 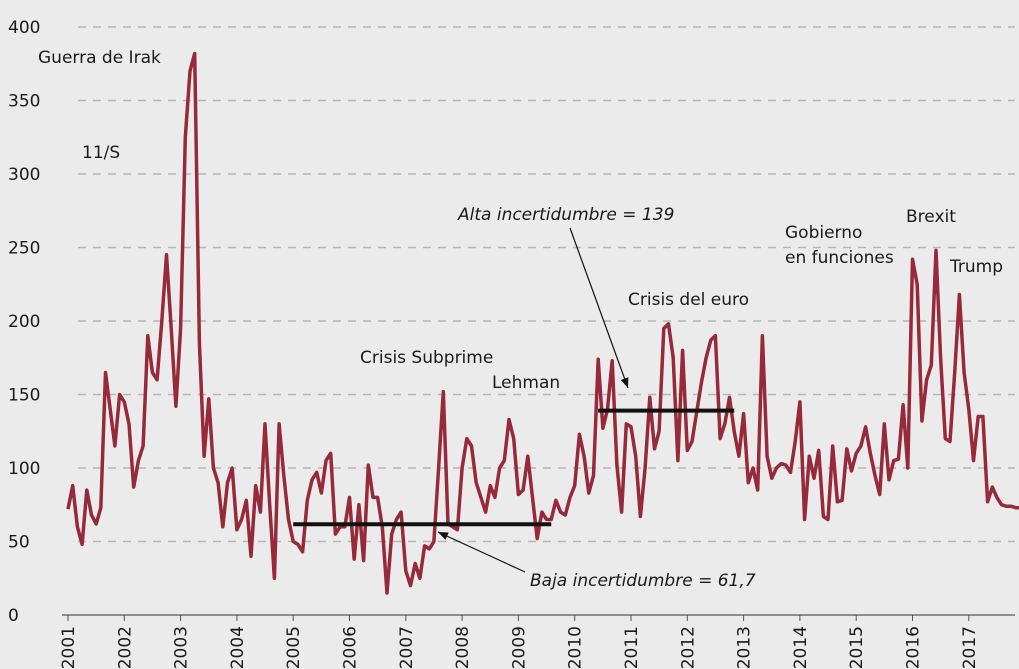 What do you see at coordinates (19, 543) in the screenshot?
I see `y-tick-label: 50` at bounding box center [19, 543].